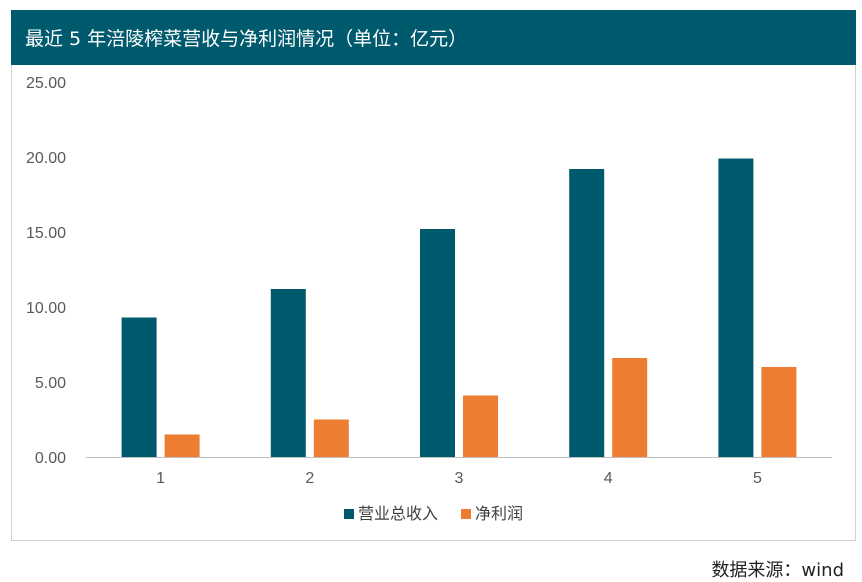 The height and width of the screenshot is (582, 862). Describe the element at coordinates (246, 39) in the screenshot. I see `chart-title: 最近 5 年涪陵榨菜营收与净利润情况（单位：亿元）` at that location.